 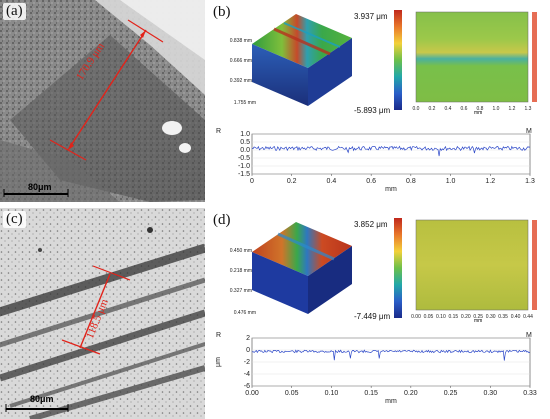 What do you see at coordinates (490, 181) in the screenshot?
I see `profile-x-tick: 1.2` at bounding box center [490, 181].